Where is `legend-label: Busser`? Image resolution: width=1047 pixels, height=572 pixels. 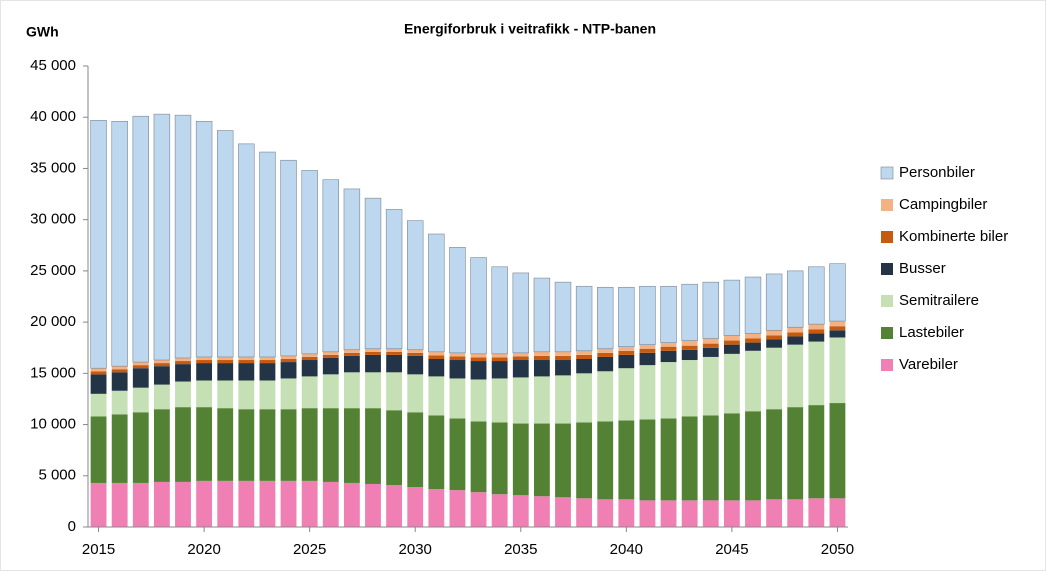
legend-label: Busser is located at coordinates (922, 268).